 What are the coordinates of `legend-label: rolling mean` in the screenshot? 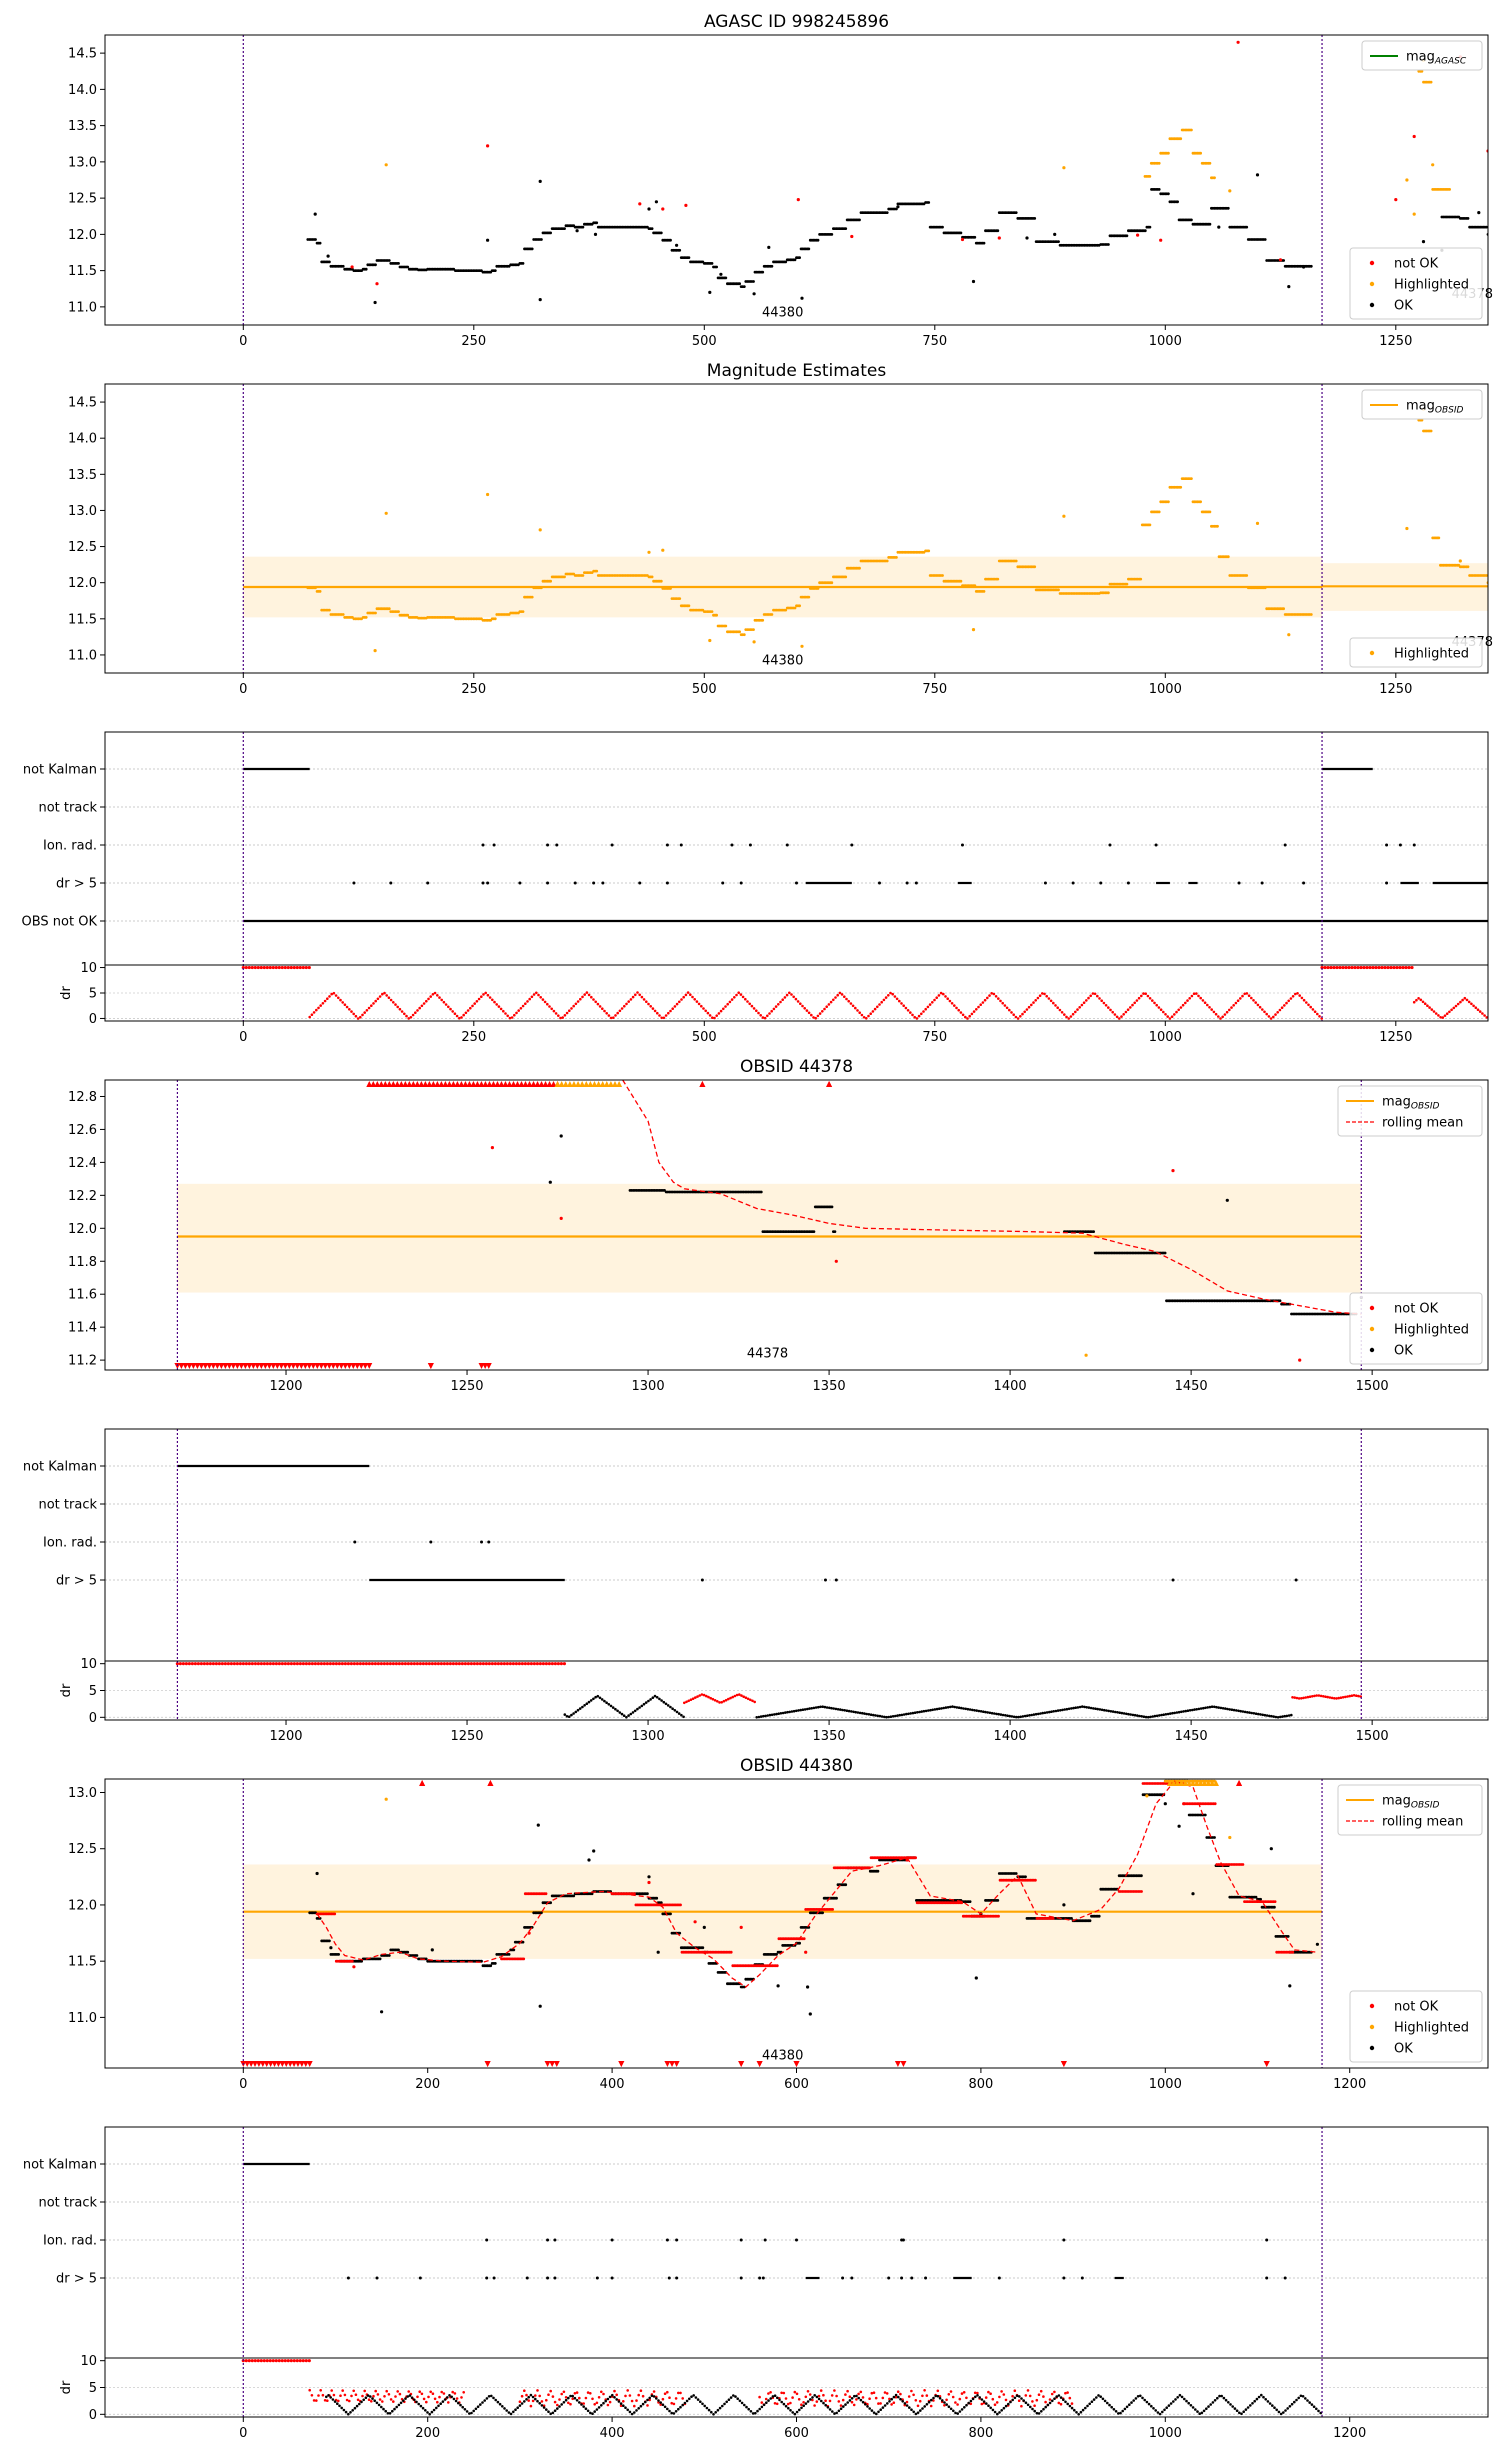 It's located at (1422, 1123).